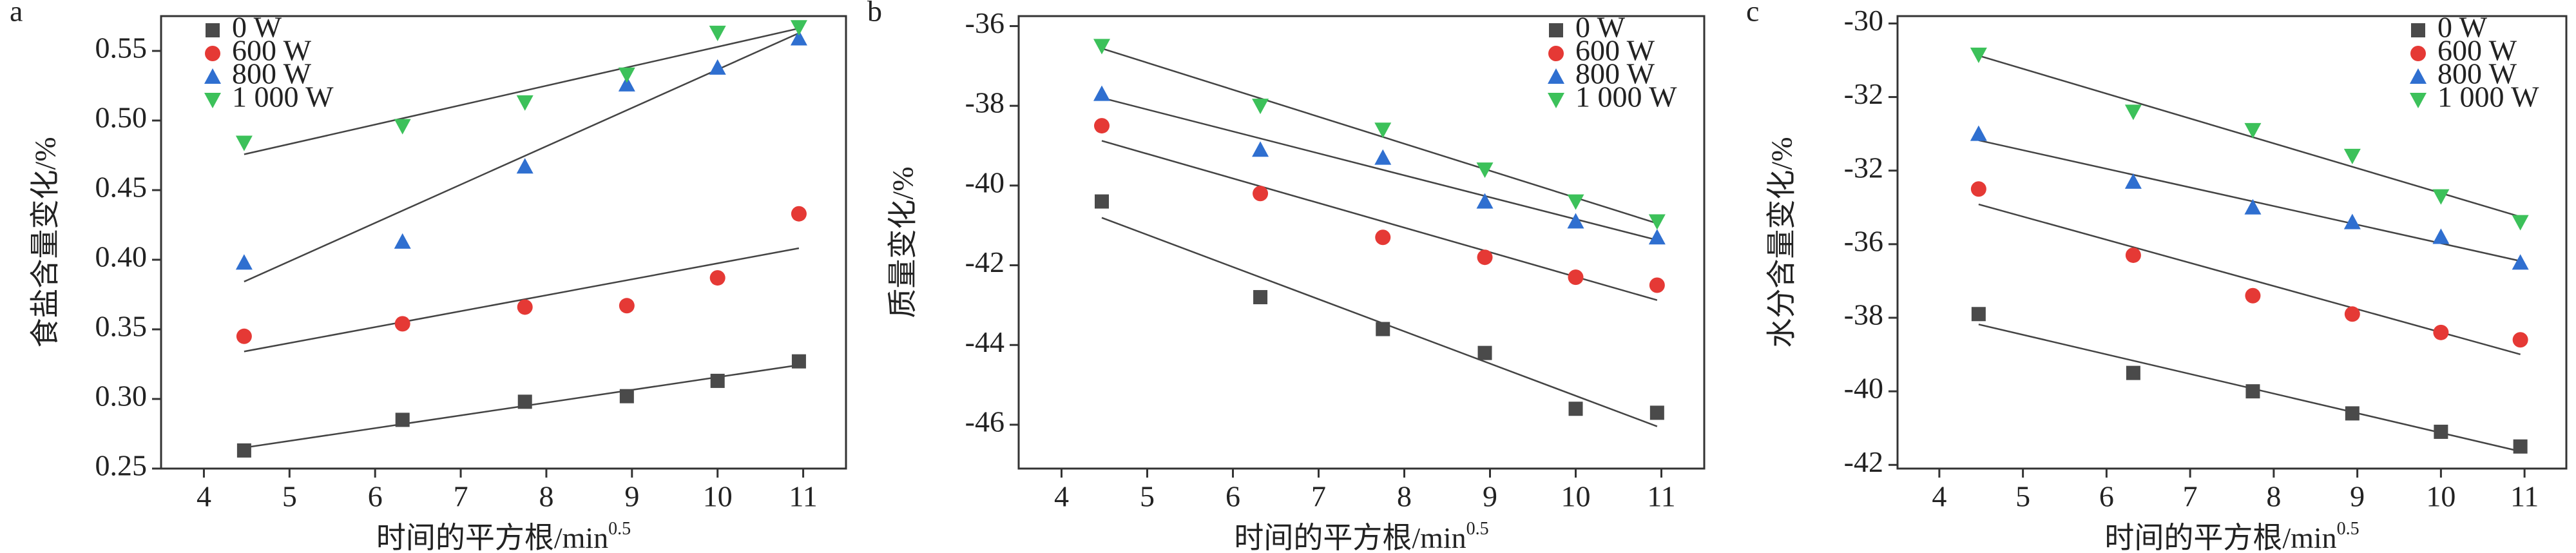 Image resolution: width=2576 pixels, height=553 pixels. I want to click on y-tick-label: -42, so click(1864, 461).